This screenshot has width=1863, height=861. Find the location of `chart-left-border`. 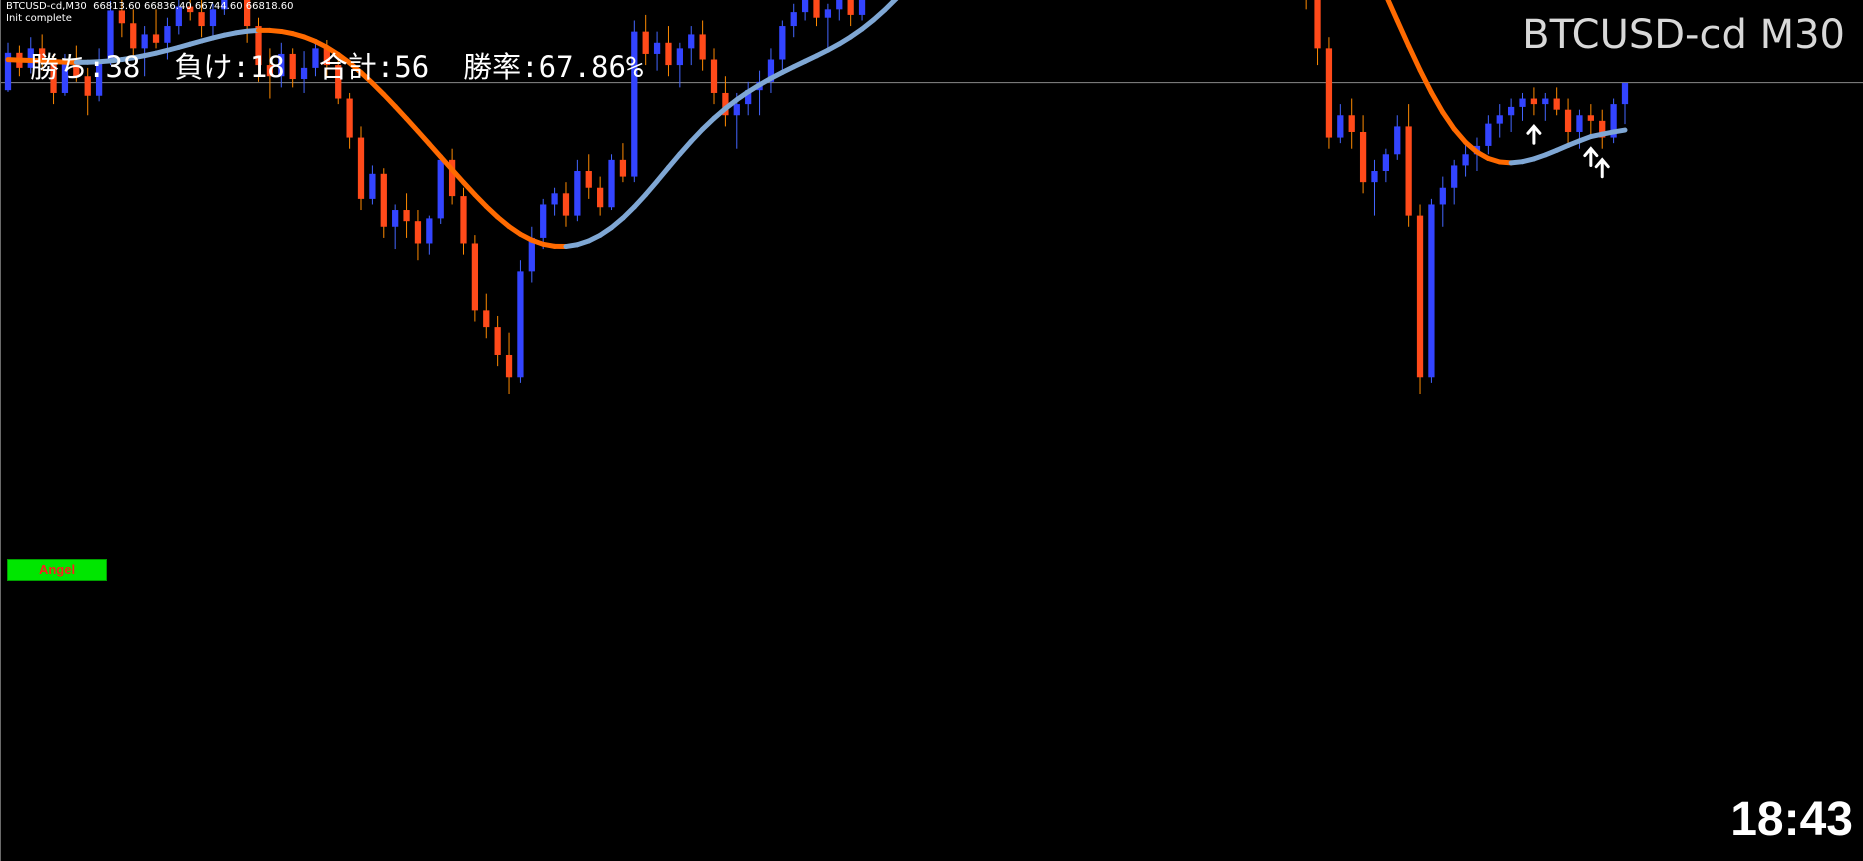

chart-left-border is located at coordinates (0, 430).